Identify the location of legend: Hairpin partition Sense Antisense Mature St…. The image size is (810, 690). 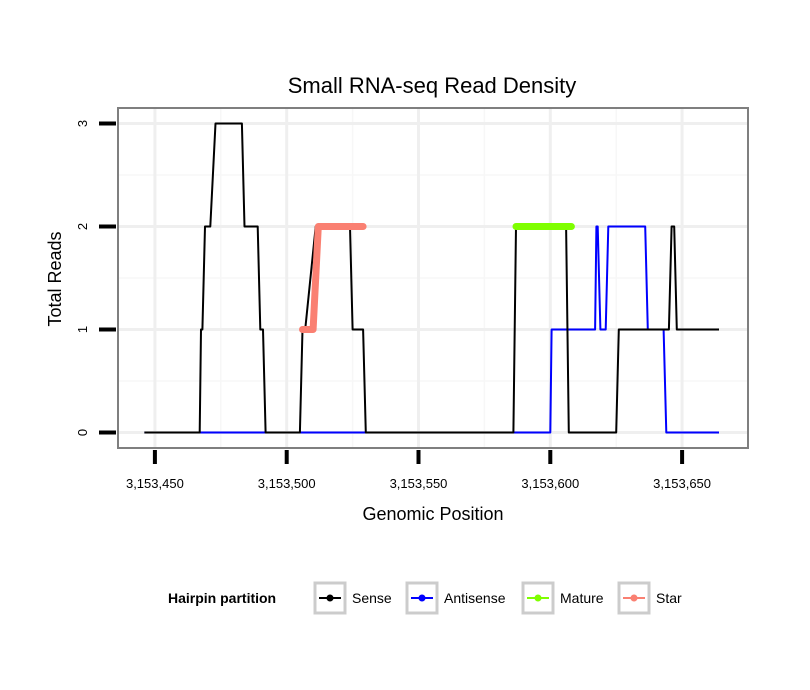
(425, 598).